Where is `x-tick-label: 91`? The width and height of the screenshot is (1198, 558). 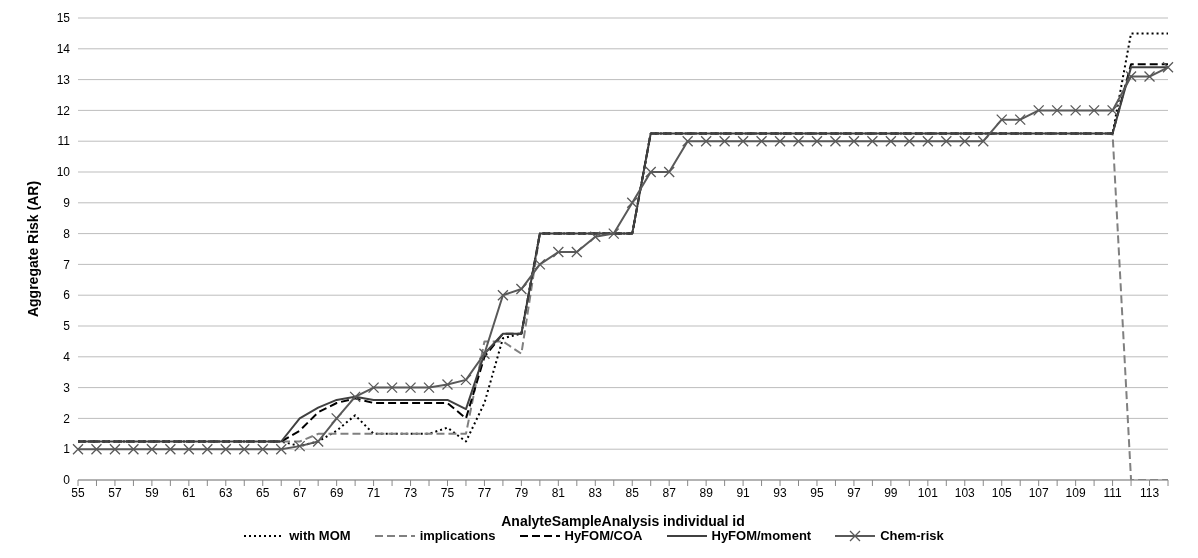 x-tick-label: 91 is located at coordinates (743, 492).